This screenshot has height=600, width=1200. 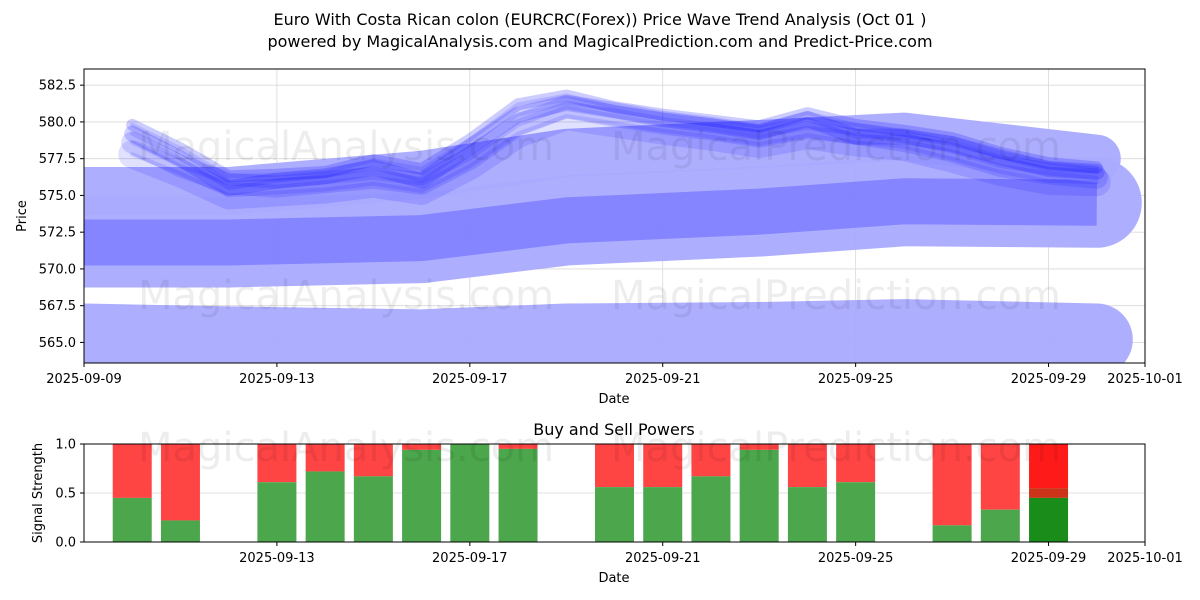 I want to click on signal-x-tick-label: 2025-09-21, so click(x=663, y=558).